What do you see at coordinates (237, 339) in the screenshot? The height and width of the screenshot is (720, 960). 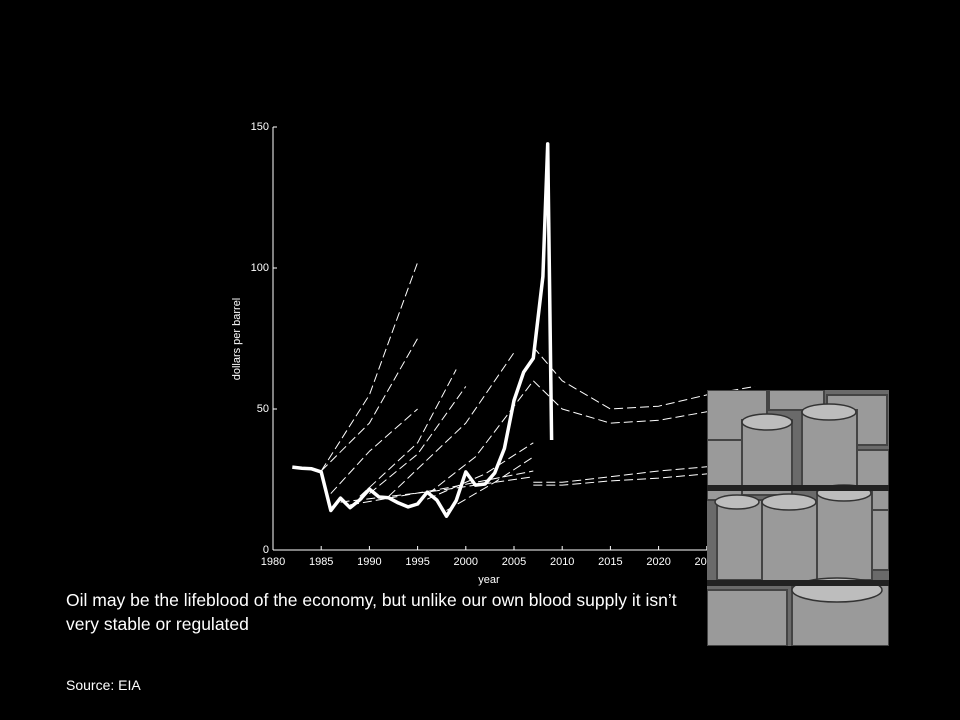 I see `y-axis-label: dollars per barrel` at bounding box center [237, 339].